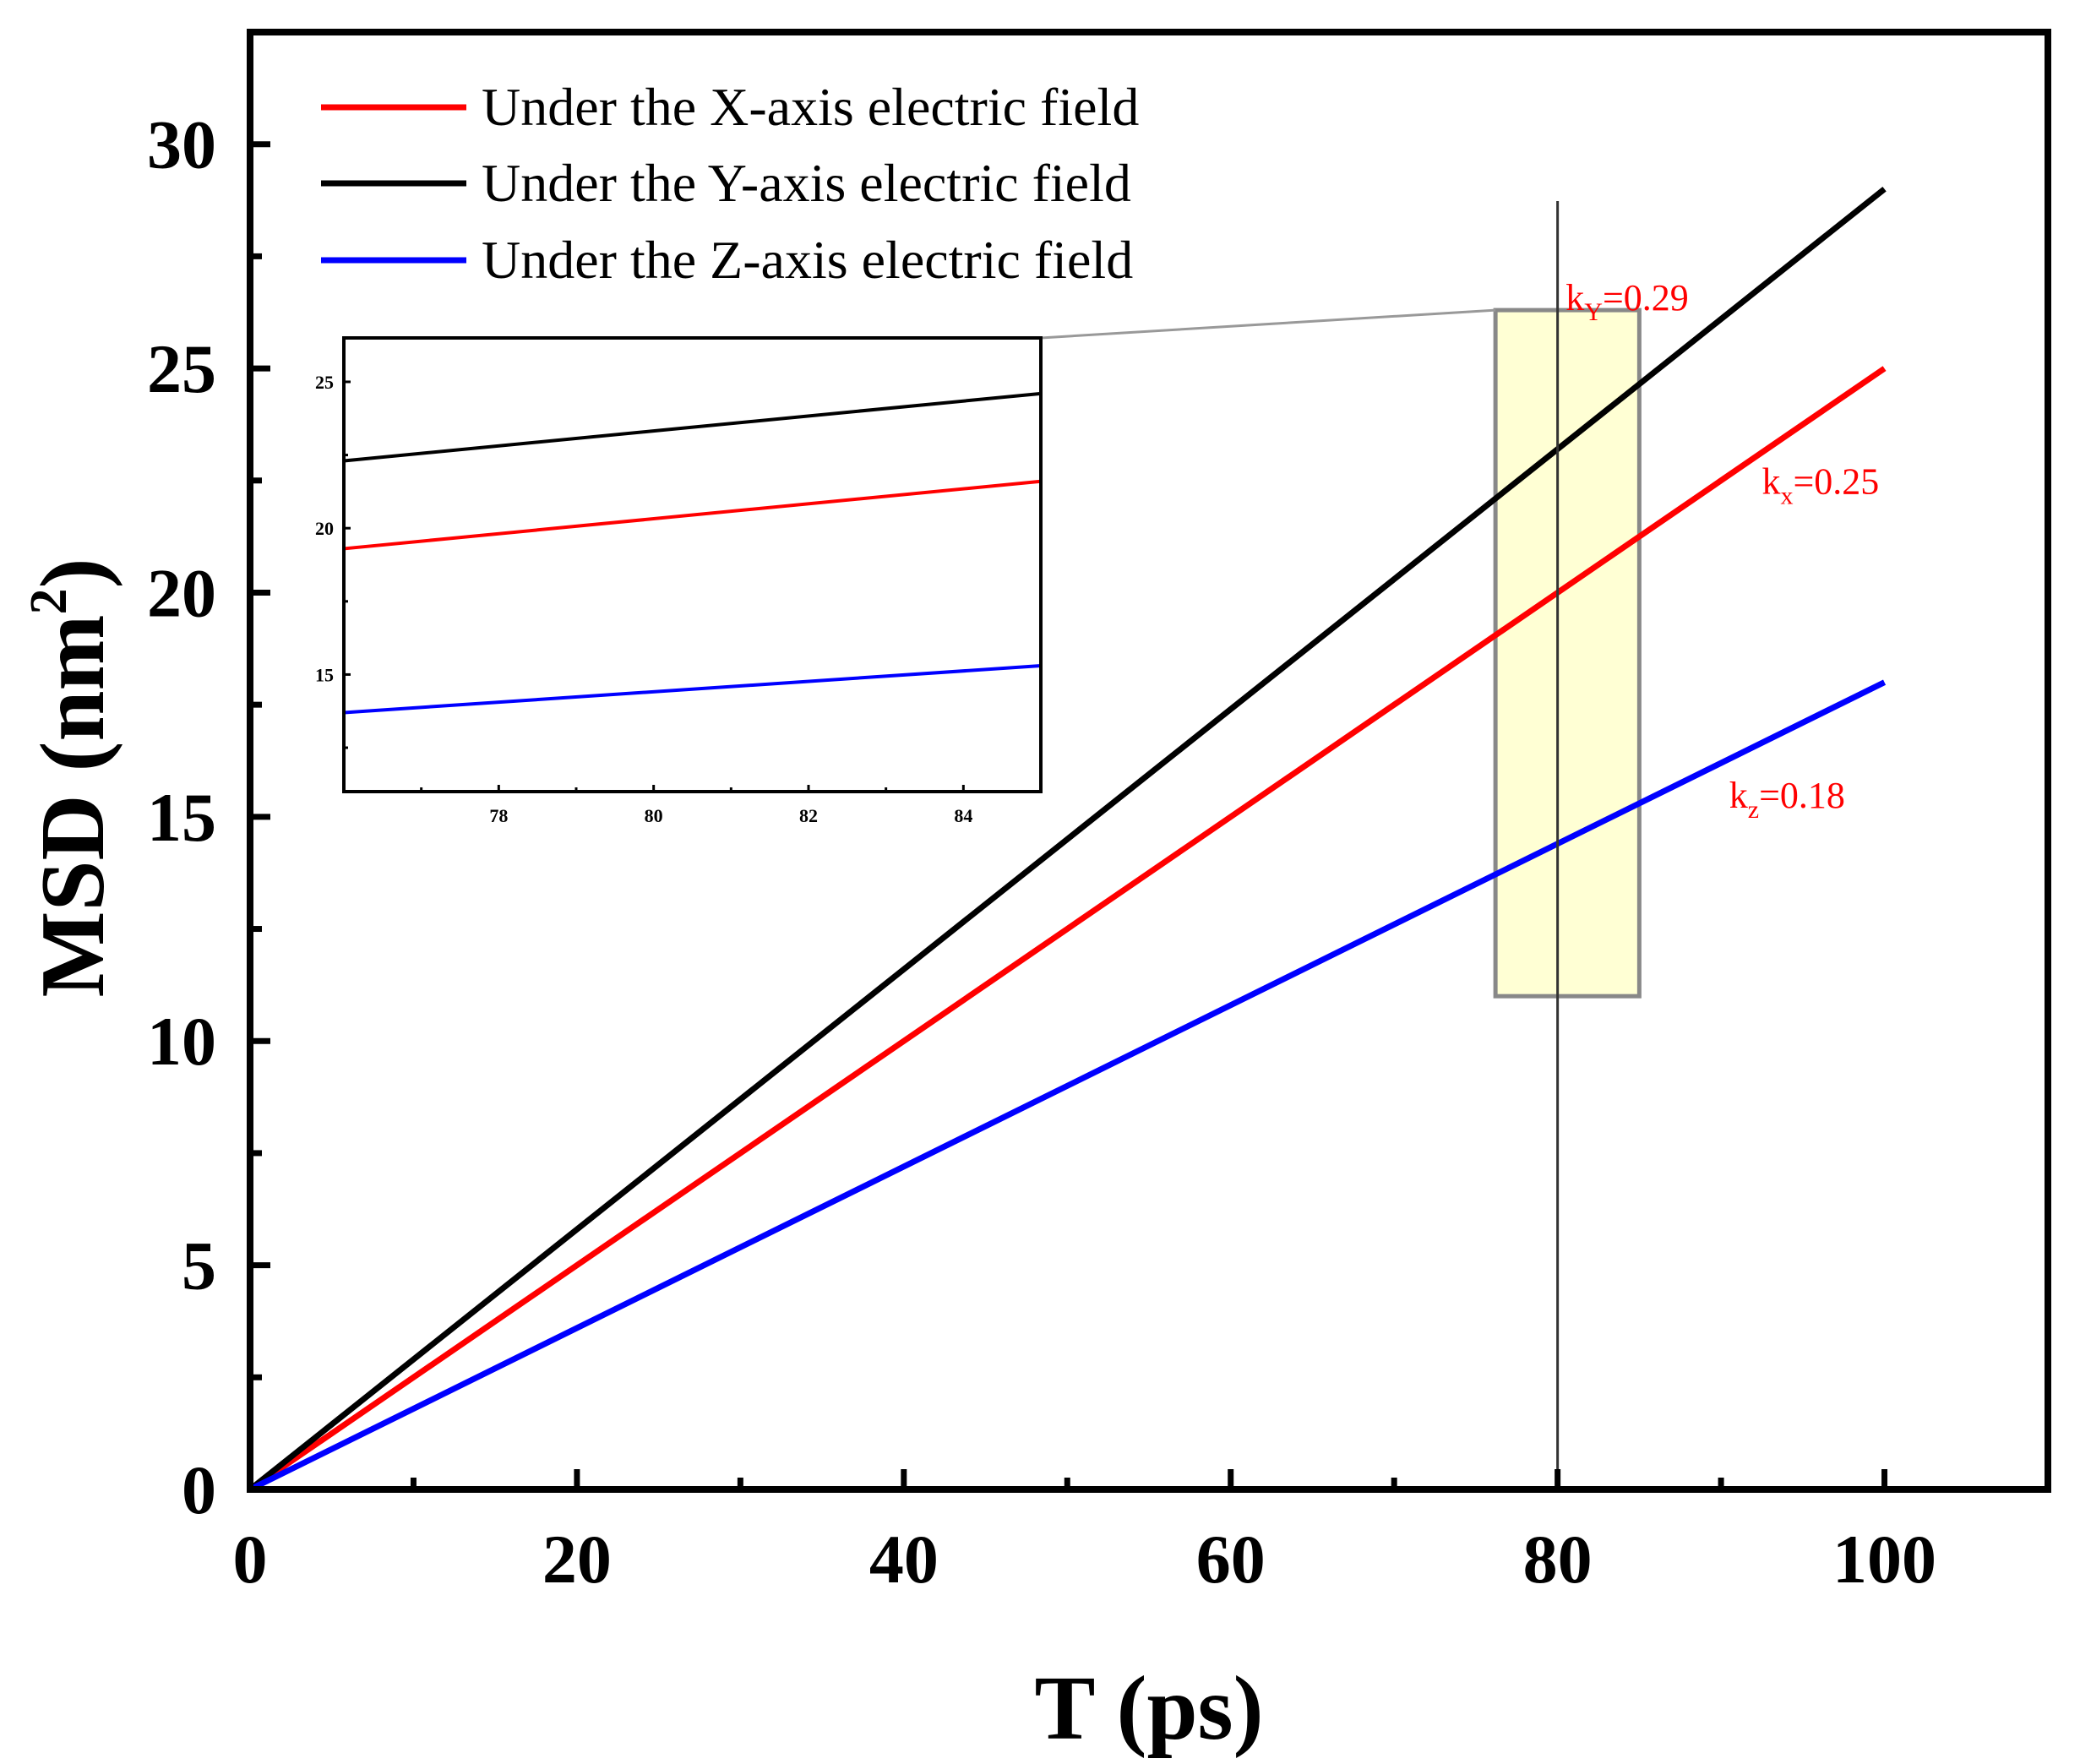 This screenshot has height=1764, width=2080. Describe the element at coordinates (1268, 324) in the screenshot. I see `zoom-connector-line` at that location.